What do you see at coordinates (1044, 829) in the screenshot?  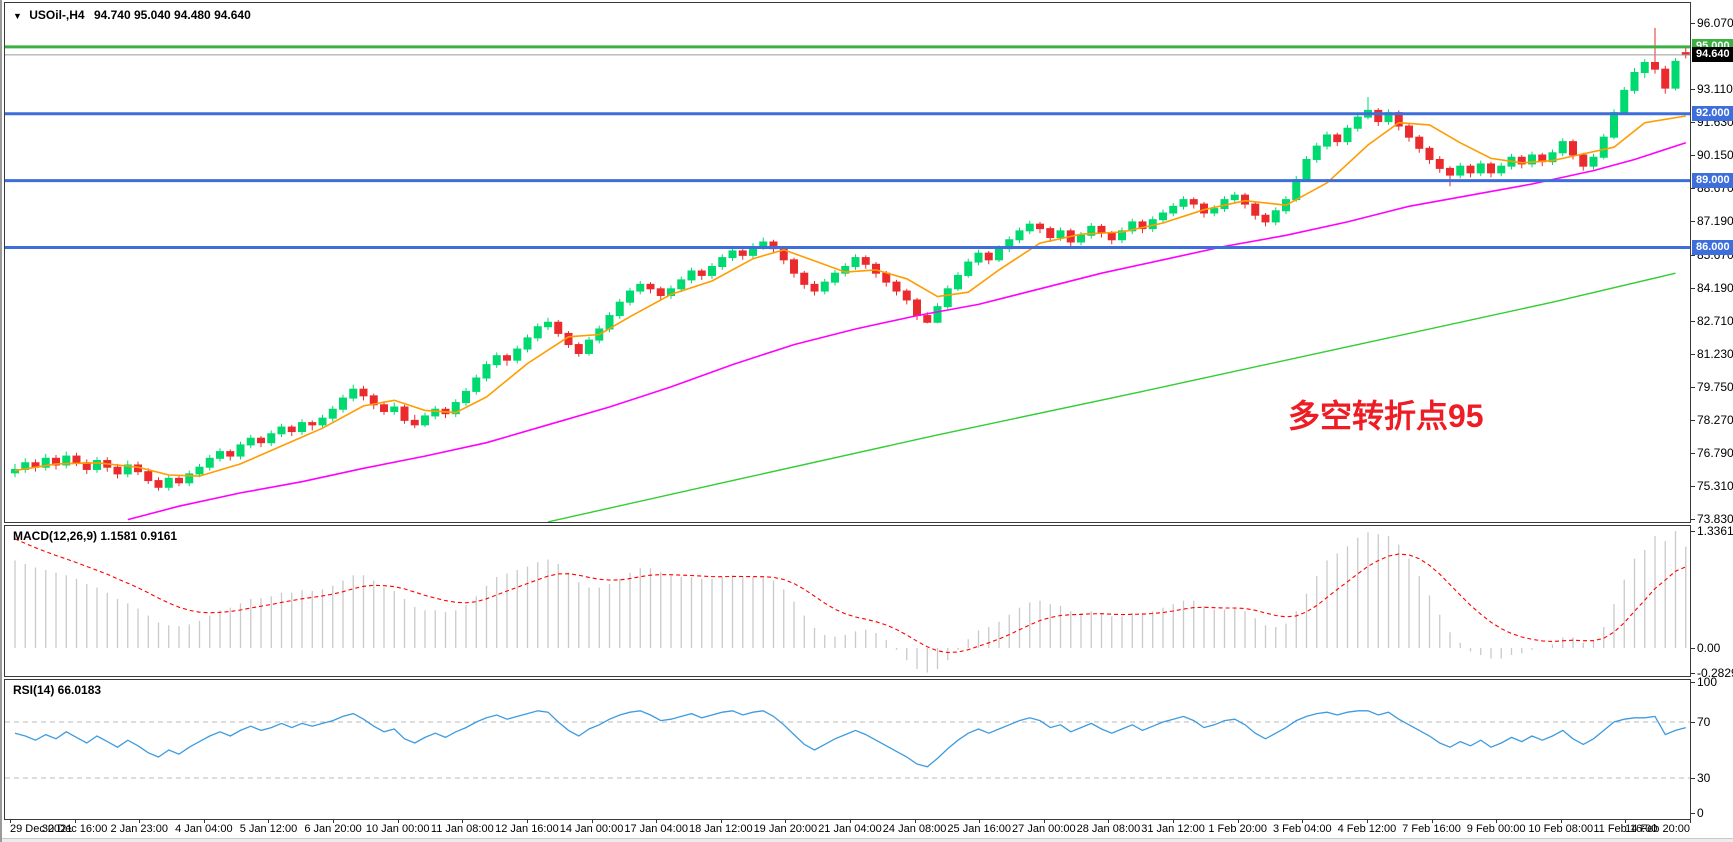 I see `date-tick-label: 27 Jan 00:00` at bounding box center [1044, 829].